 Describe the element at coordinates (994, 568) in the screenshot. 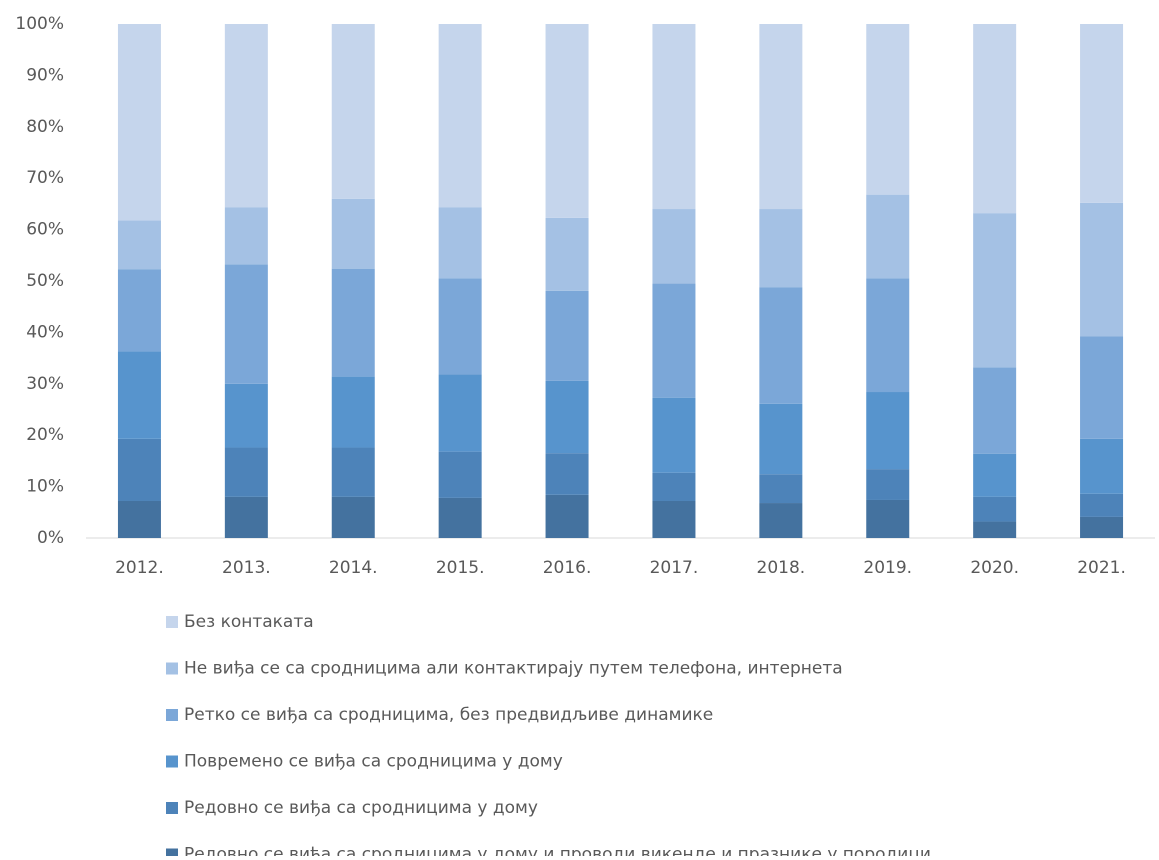

I see `x-tick-label: 2020.` at that location.